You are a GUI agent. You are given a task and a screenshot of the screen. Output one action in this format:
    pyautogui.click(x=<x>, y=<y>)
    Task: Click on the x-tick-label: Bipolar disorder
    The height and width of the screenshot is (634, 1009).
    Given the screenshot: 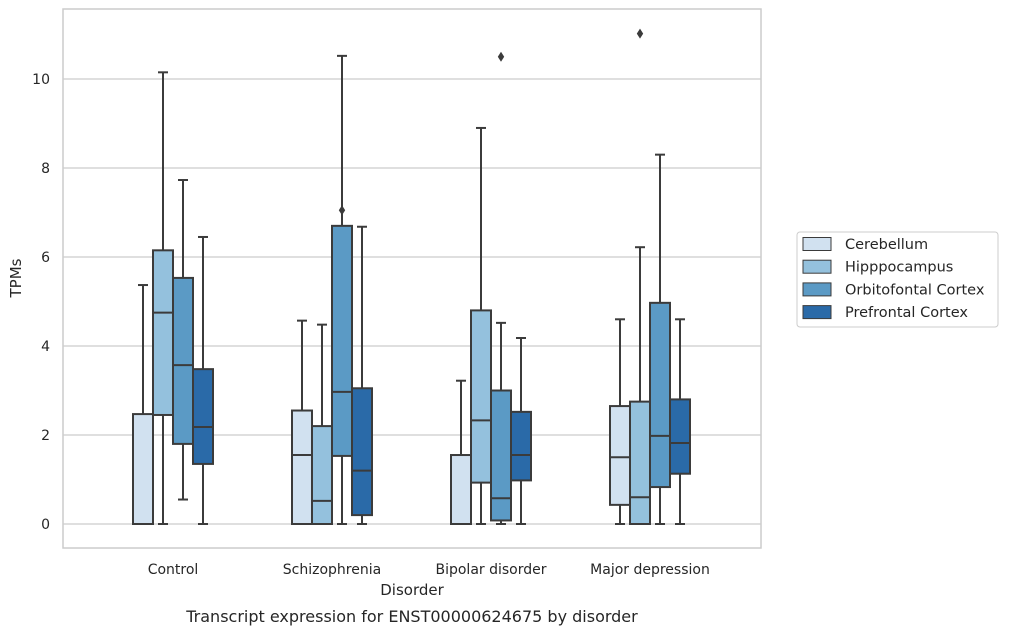 What is the action you would take?
    pyautogui.click(x=490, y=570)
    